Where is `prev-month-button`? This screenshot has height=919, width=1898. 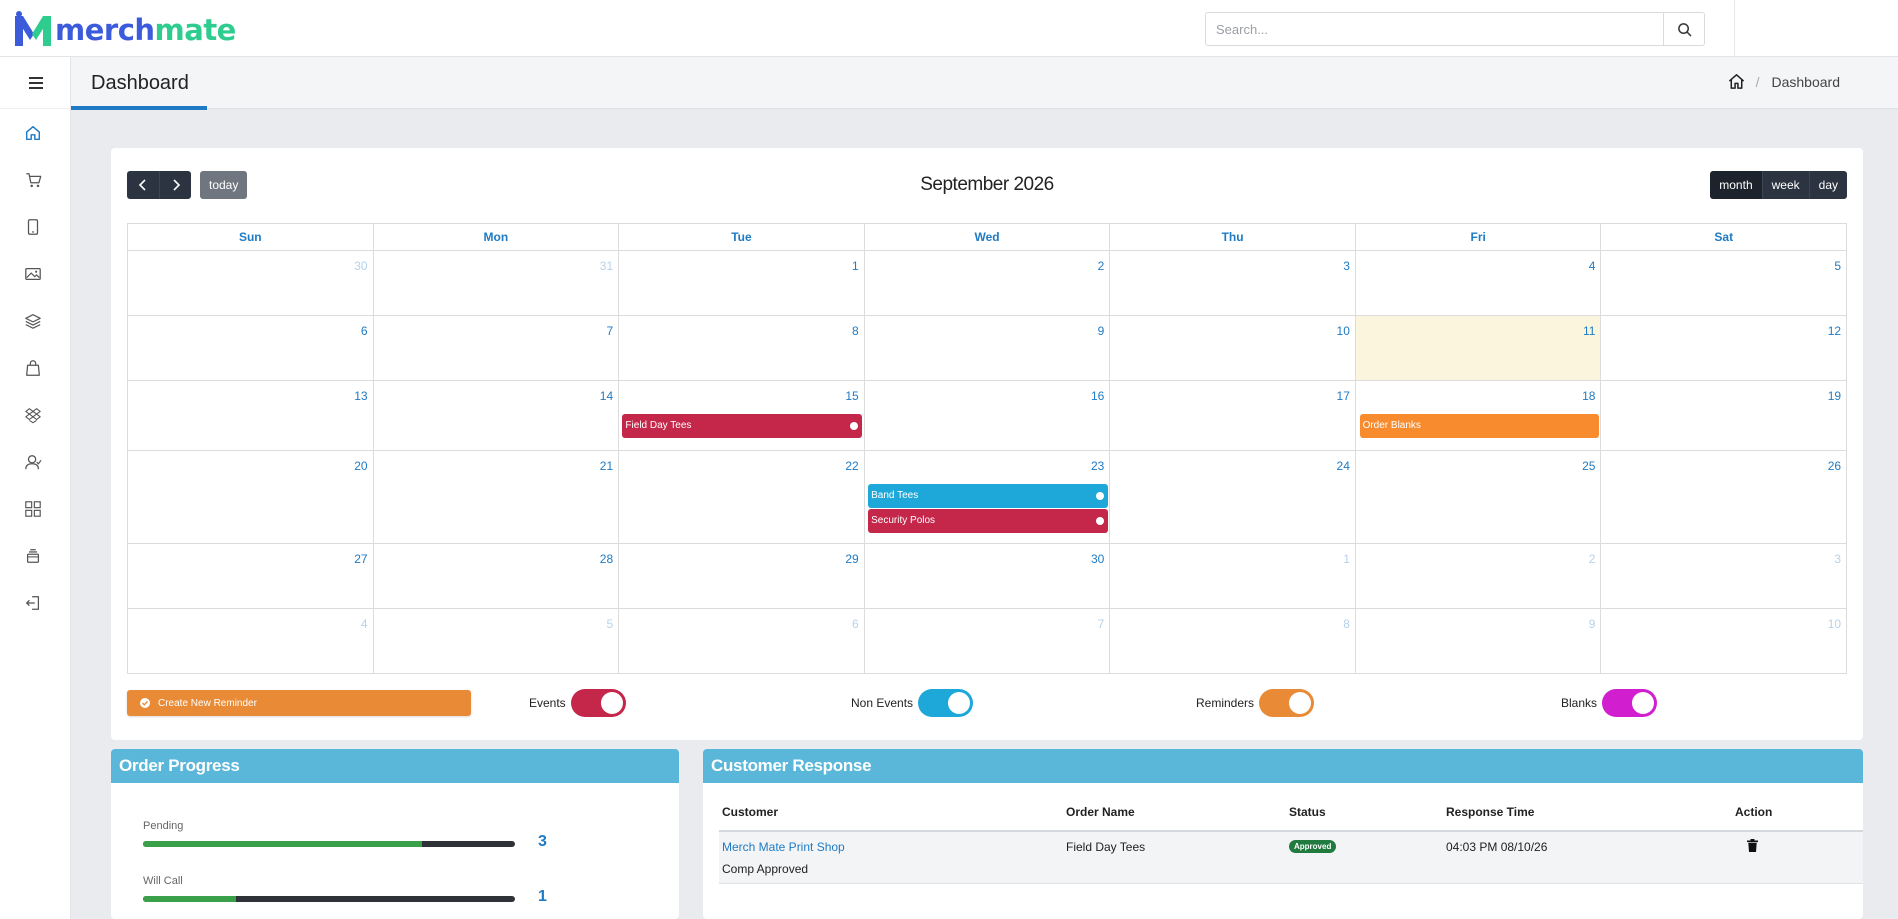
prev-month-button is located at coordinates (143, 185).